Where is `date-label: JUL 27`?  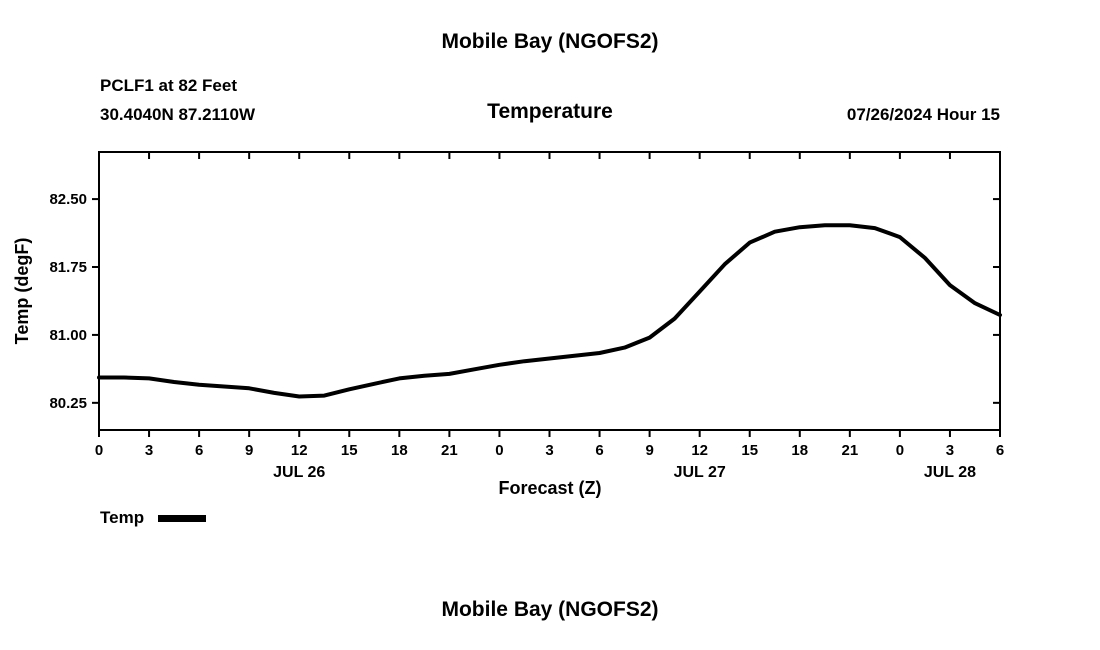
date-label: JUL 27 is located at coordinates (700, 472).